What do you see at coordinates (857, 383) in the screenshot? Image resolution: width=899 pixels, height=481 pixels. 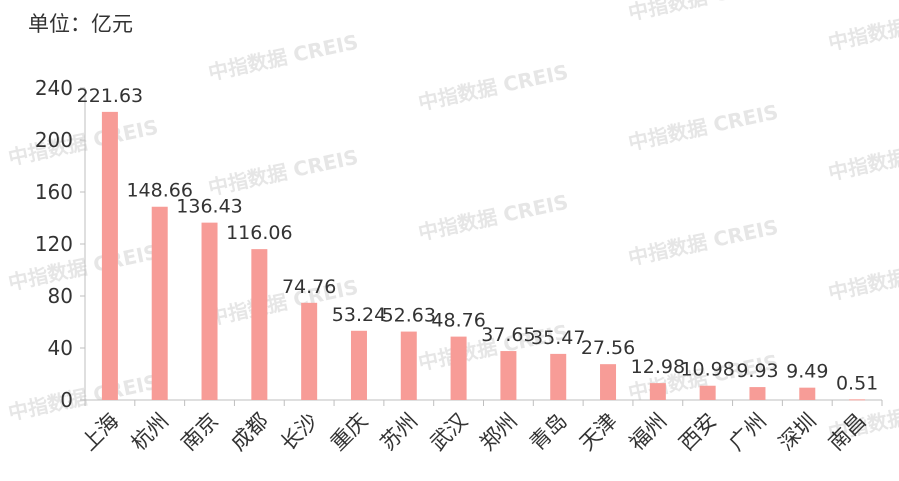 I see `data-label: 0.51` at bounding box center [857, 383].